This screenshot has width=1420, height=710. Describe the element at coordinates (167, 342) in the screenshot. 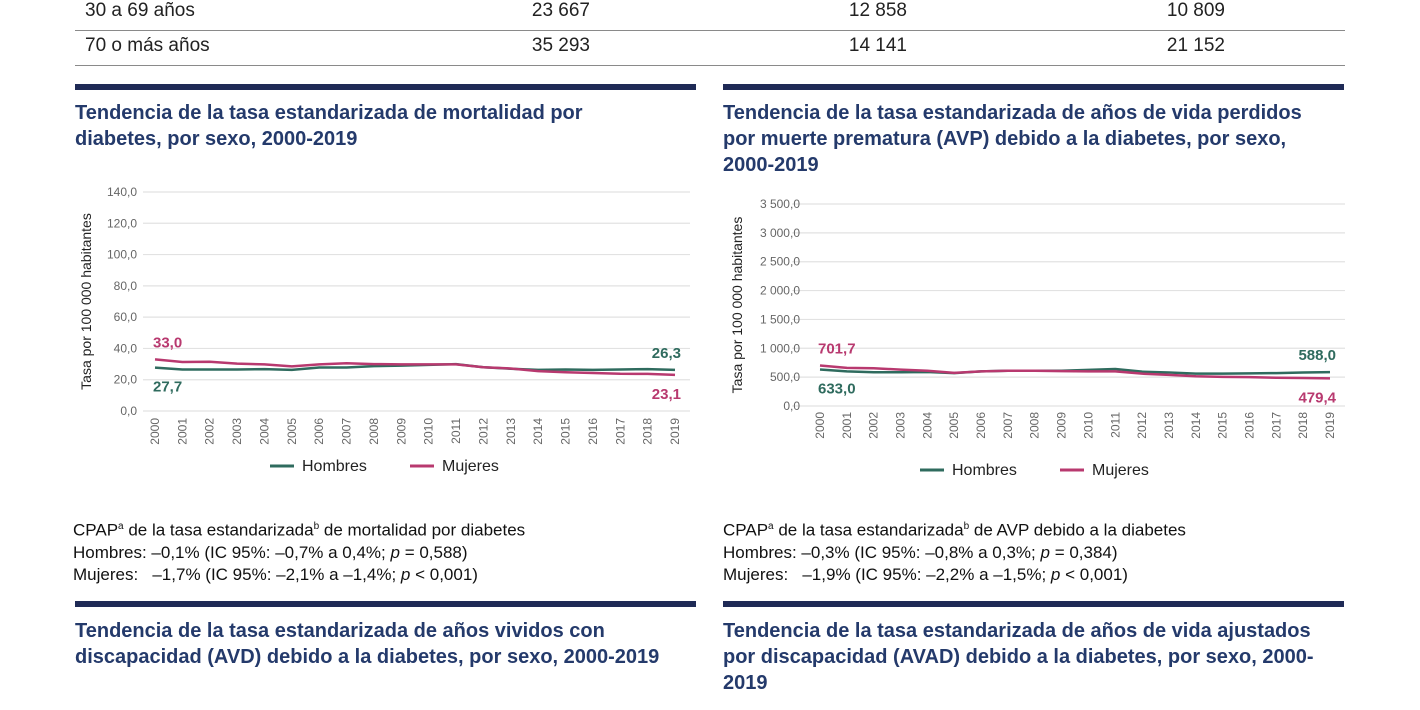

I see `data-label-first: 33,0` at that location.